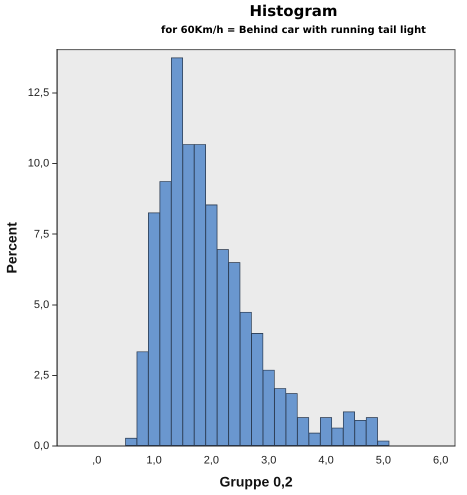  Describe the element at coordinates (440, 460) in the screenshot. I see `x-tick-label: 6,0` at that location.